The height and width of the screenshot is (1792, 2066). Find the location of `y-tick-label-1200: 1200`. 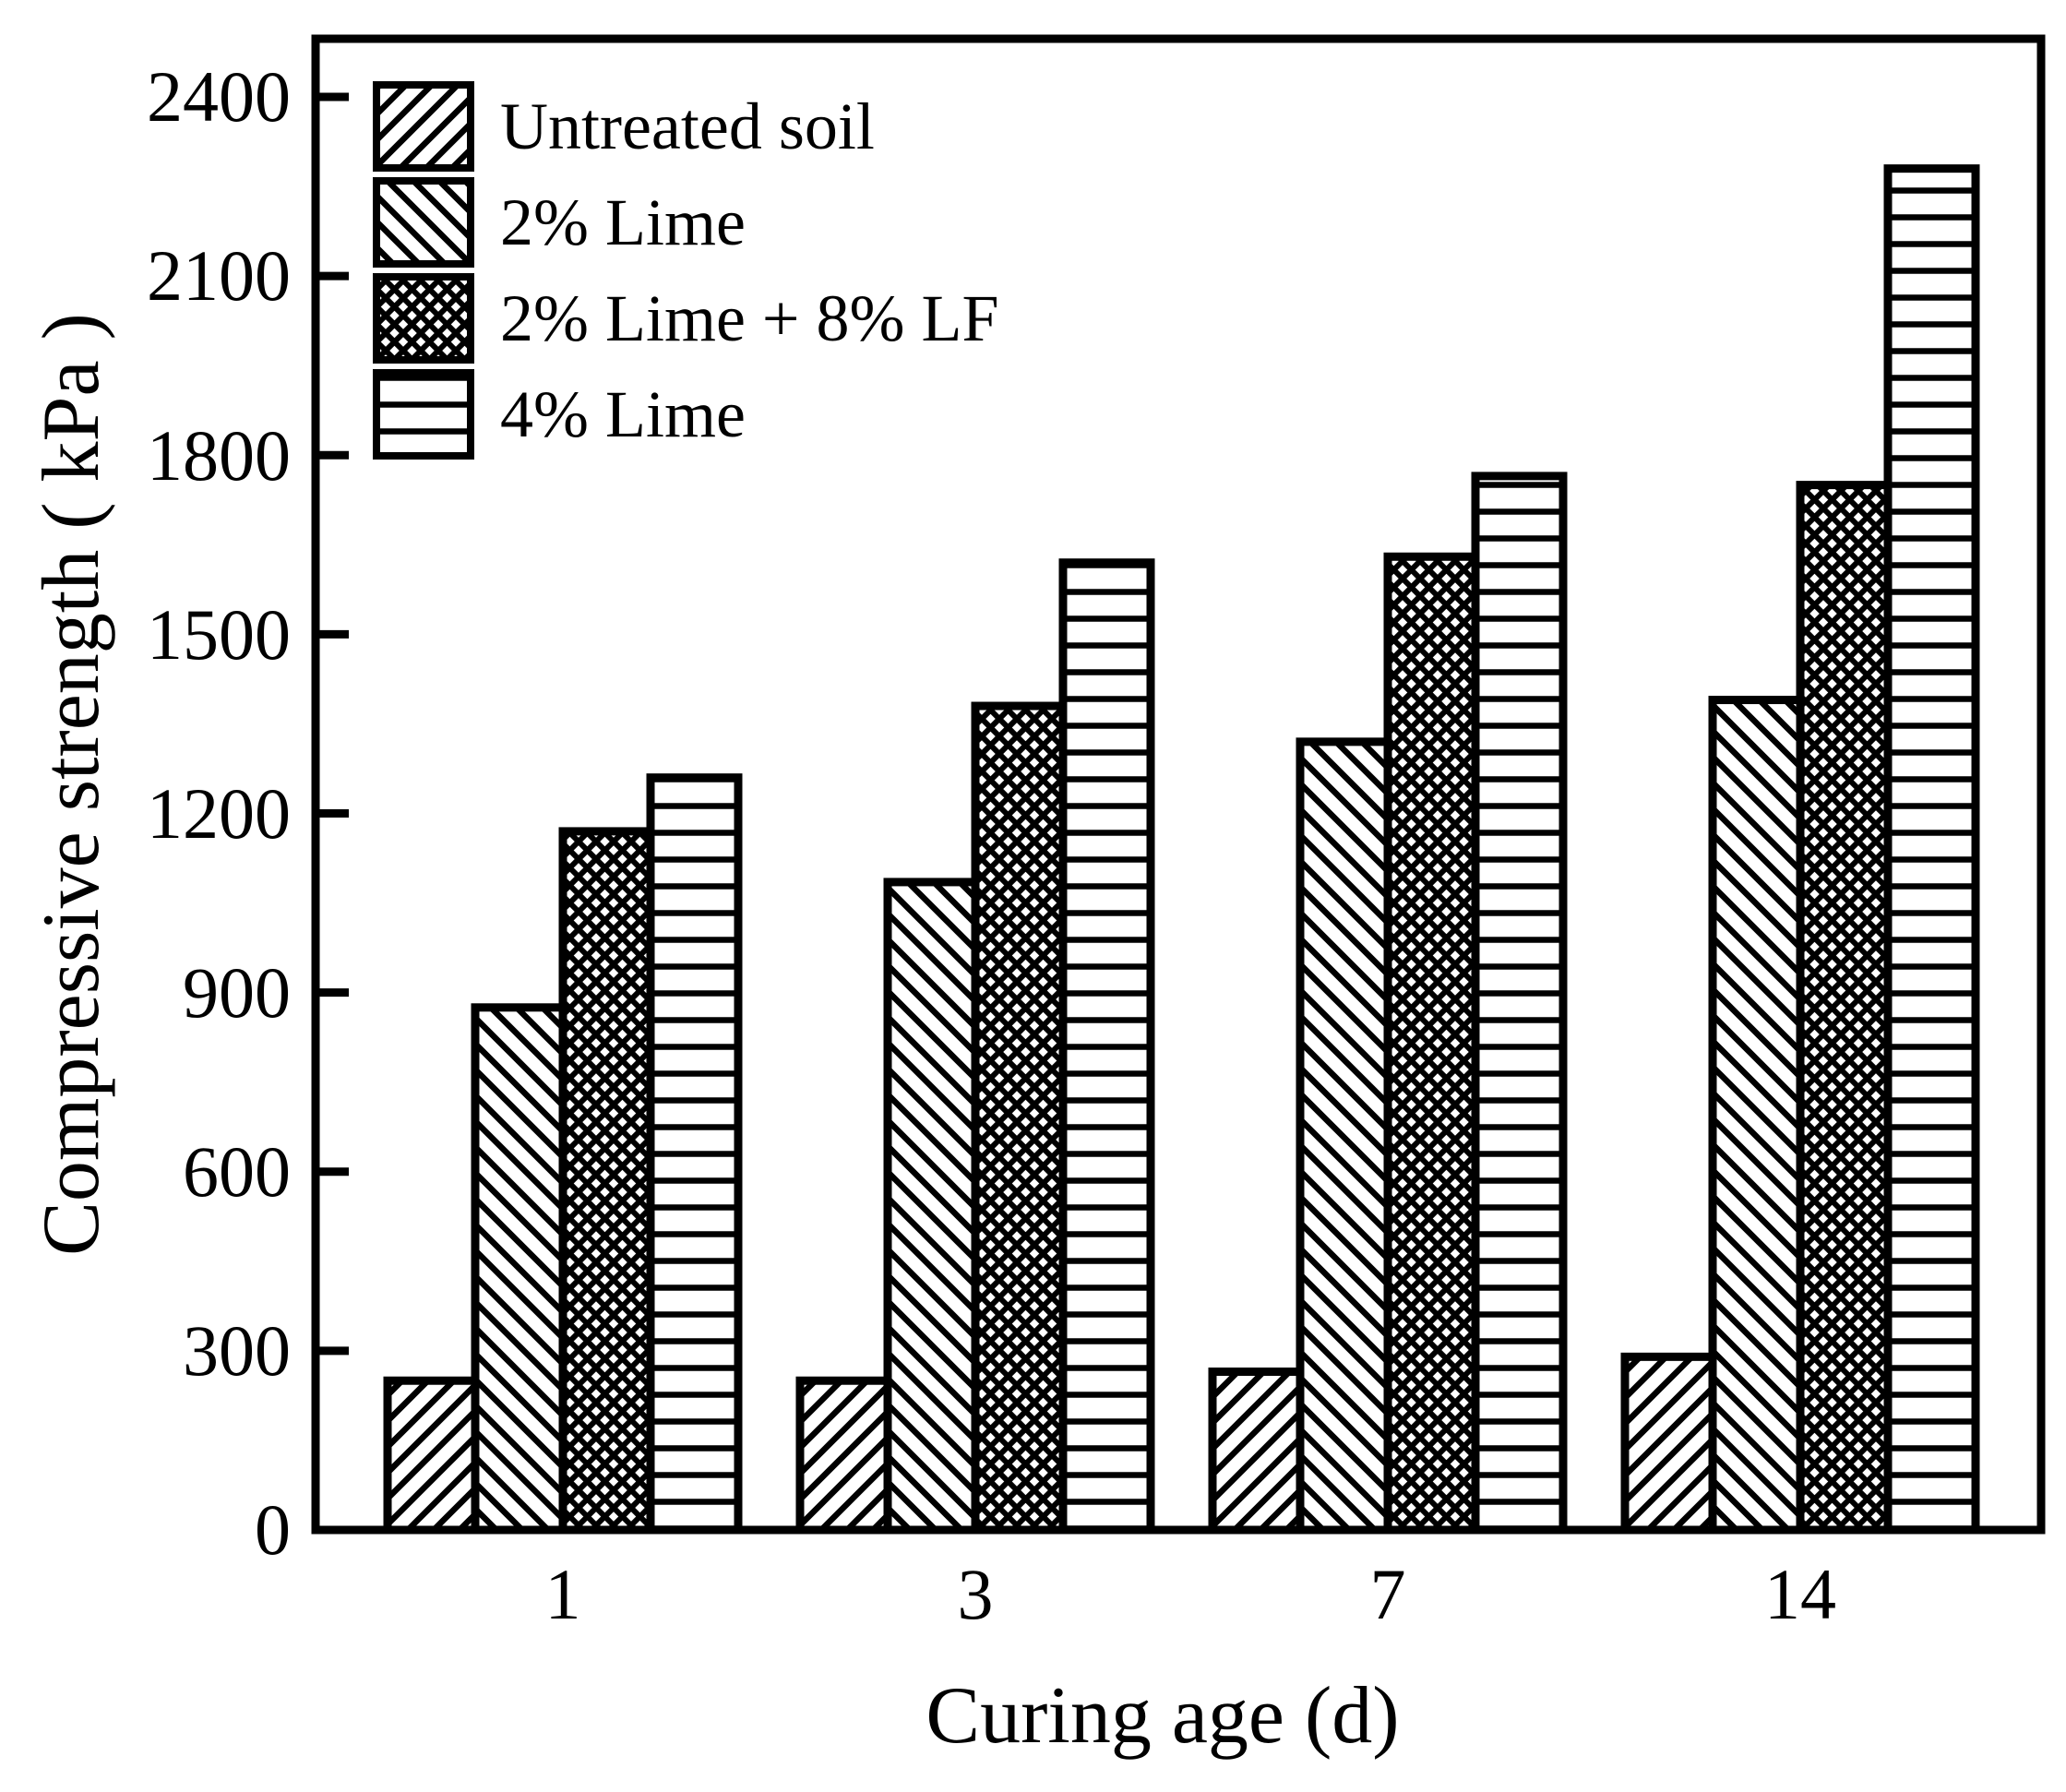

y-tick-label-1200: 1200 is located at coordinates (219, 814).